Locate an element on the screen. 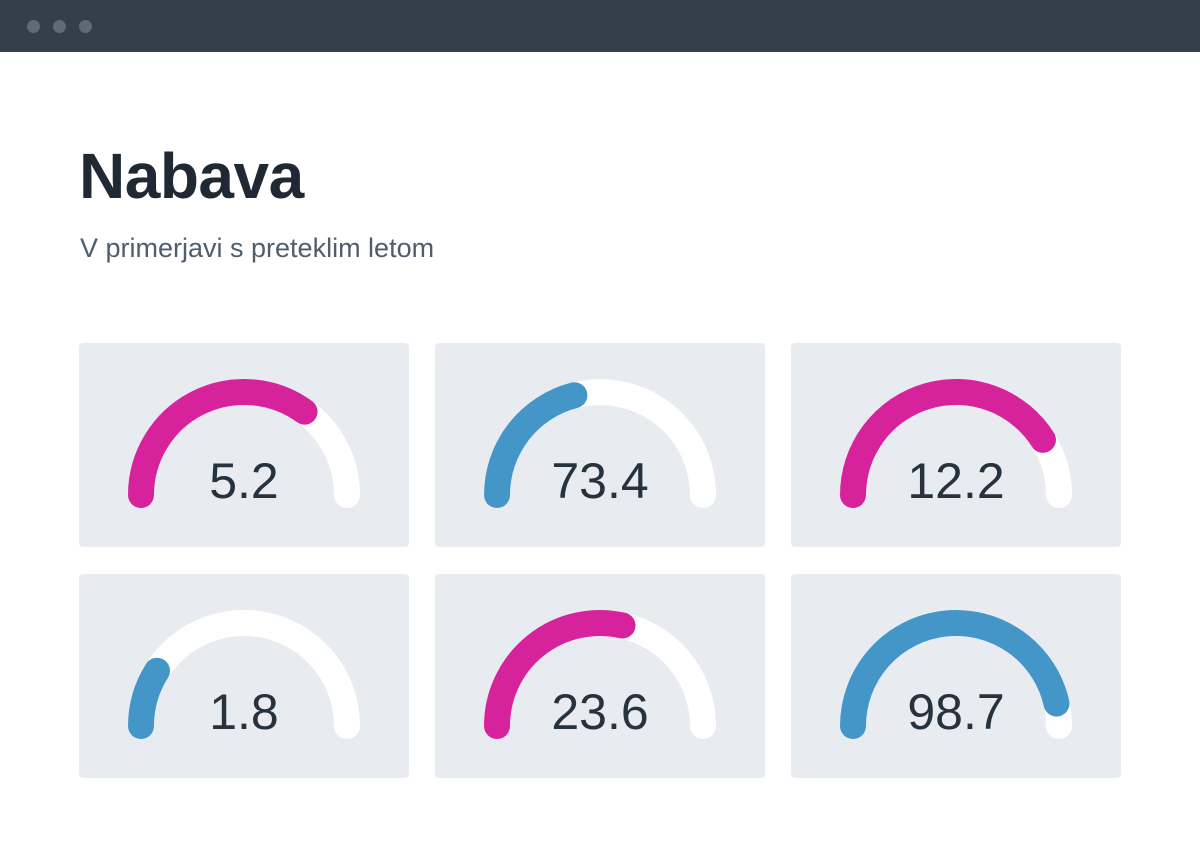 This screenshot has width=1200, height=857. window-maximize-dot is located at coordinates (85, 26).